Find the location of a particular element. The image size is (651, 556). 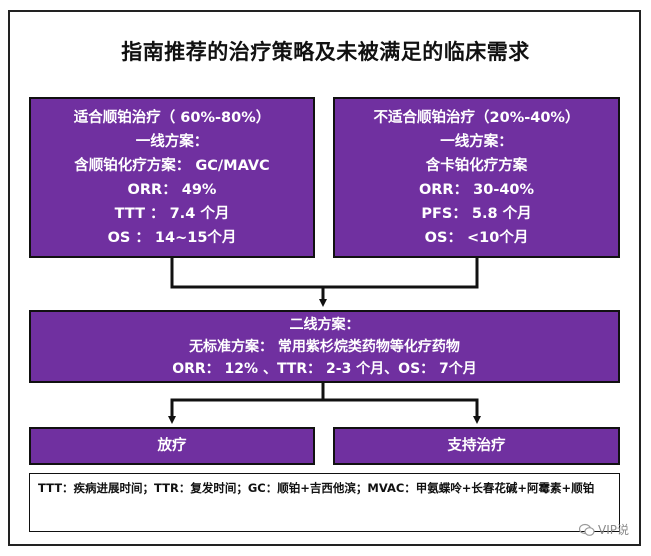

right-box-line: 含卡铂化疗方案 is located at coordinates (476, 166).